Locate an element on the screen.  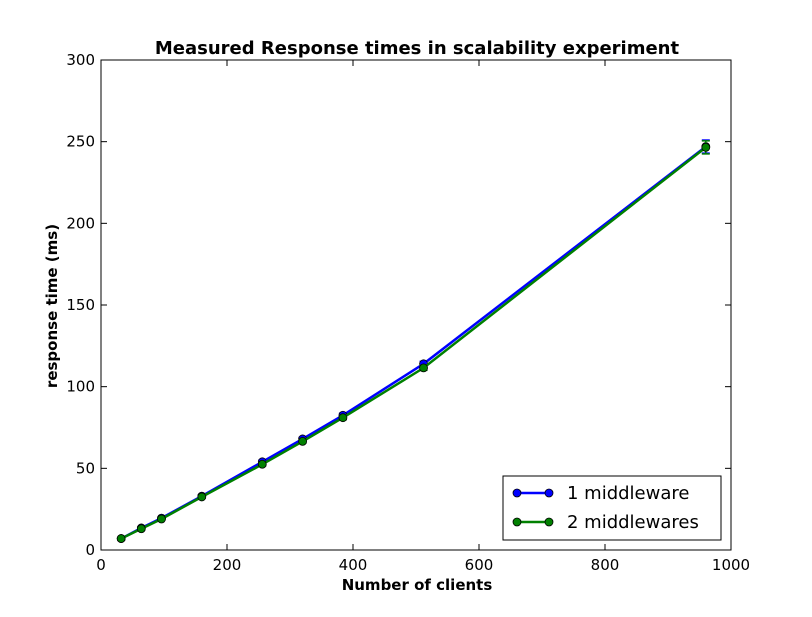
x-tick-label: 0 is located at coordinates (101, 565).